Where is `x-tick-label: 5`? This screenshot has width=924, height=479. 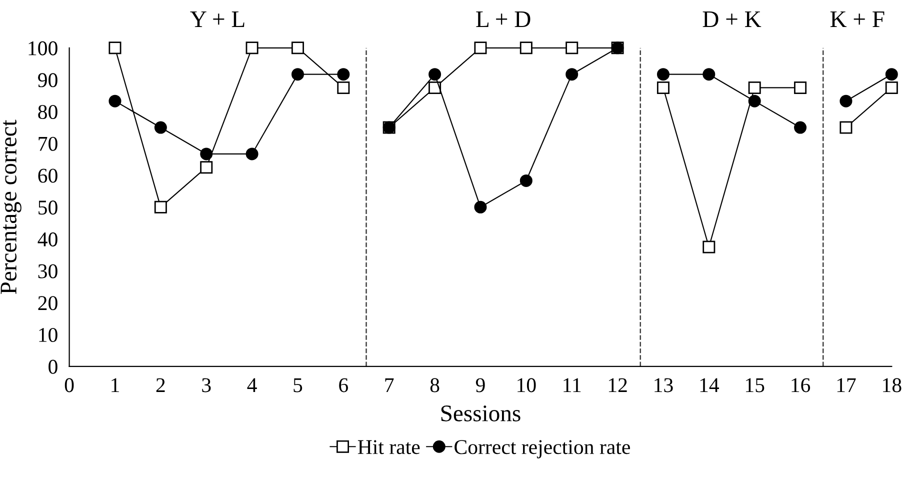 x-tick-label: 5 is located at coordinates (298, 385).